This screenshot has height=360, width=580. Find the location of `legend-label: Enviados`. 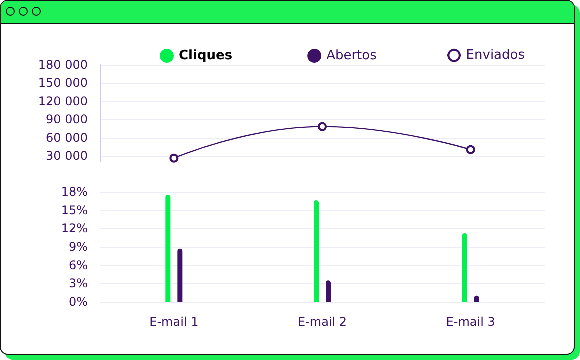

legend-label: Enviados is located at coordinates (496, 56).